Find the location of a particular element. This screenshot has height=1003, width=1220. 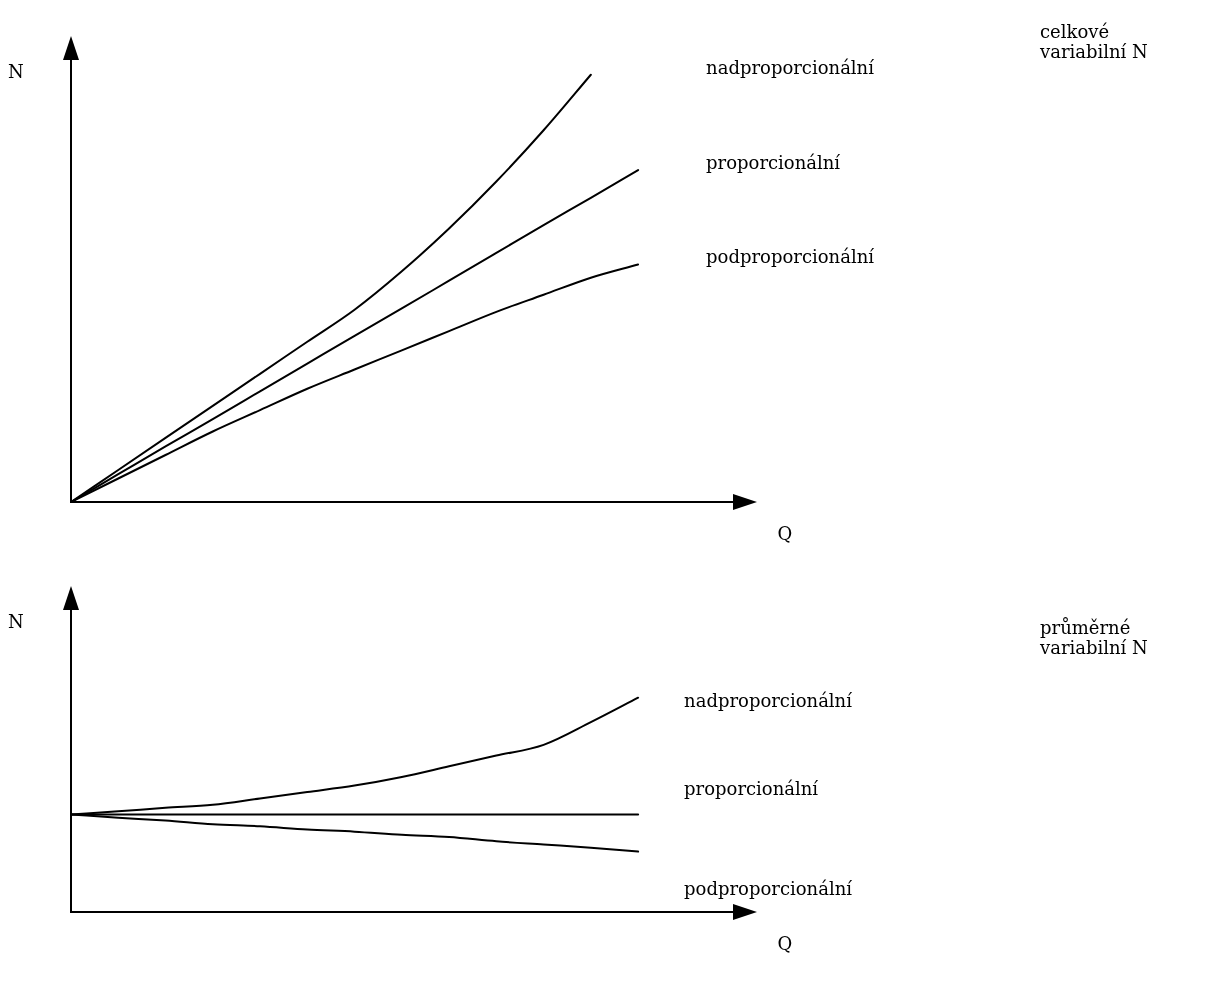

text: celkové variabilní N is located at coordinates (1094, 41).